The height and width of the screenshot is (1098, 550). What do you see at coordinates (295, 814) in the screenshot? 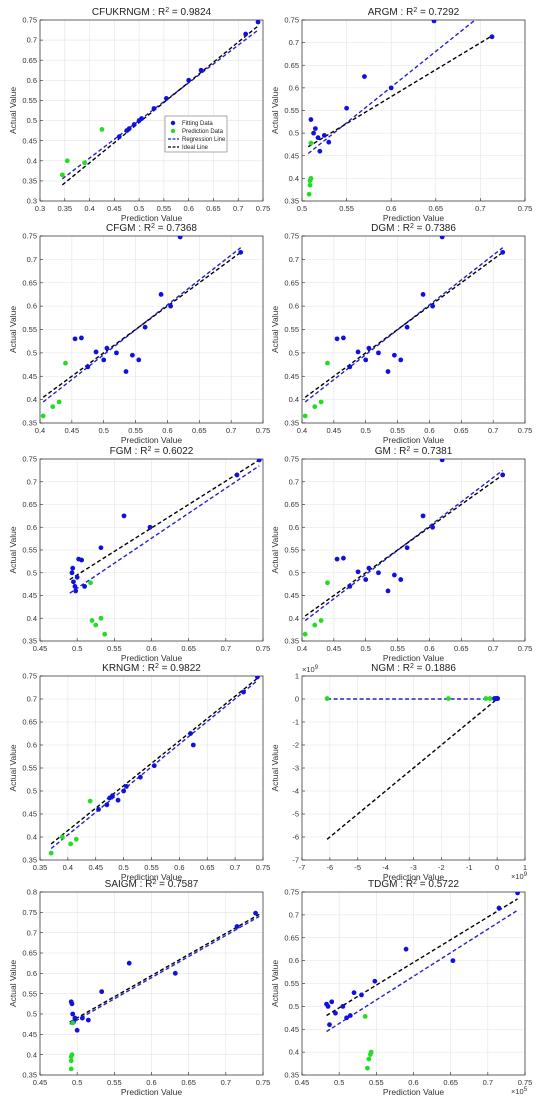
I see `y-tick-label: -5` at bounding box center [295, 814].